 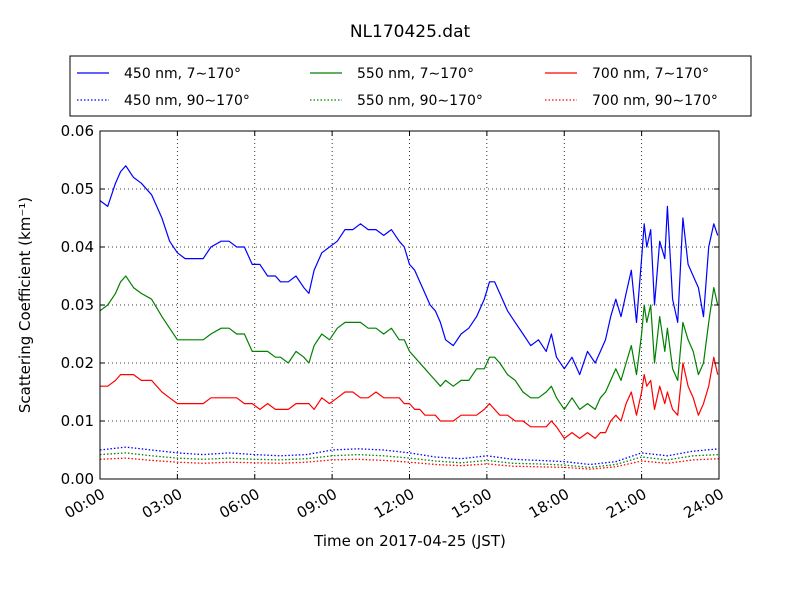 What do you see at coordinates (77, 189) in the screenshot?
I see `y-tick-label: 0.05` at bounding box center [77, 189].